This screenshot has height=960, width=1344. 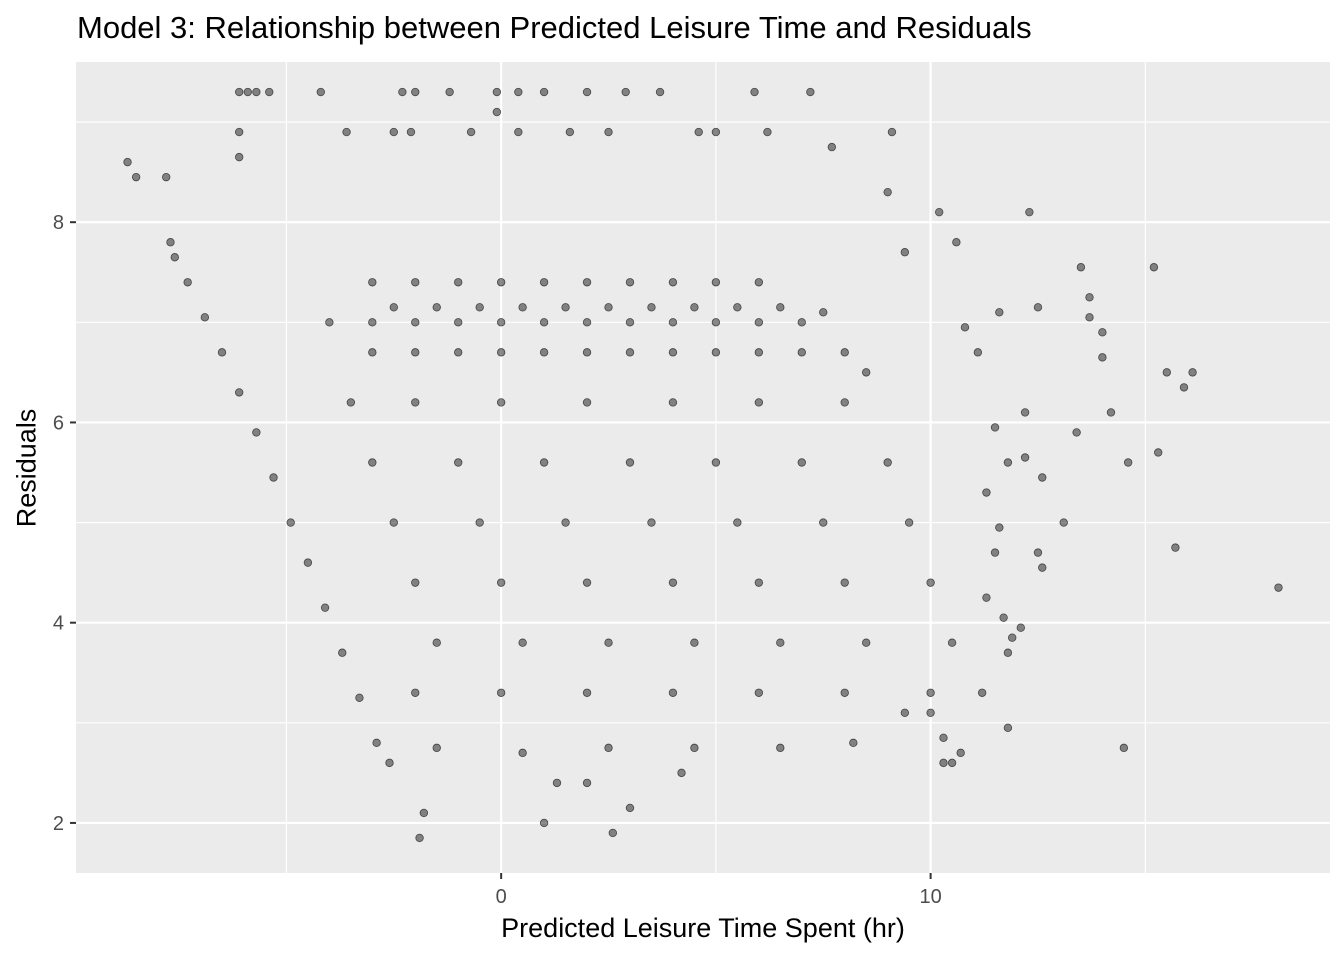 I want to click on x-tick-label: 0, so click(x=501, y=897).